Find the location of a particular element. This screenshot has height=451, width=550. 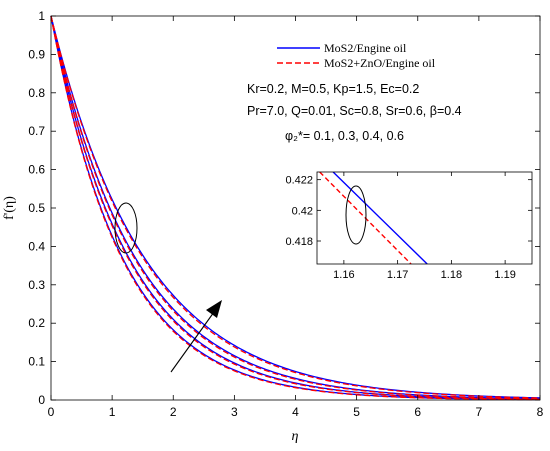

inset-y-tick-label: 0.418 is located at coordinates (299, 242).